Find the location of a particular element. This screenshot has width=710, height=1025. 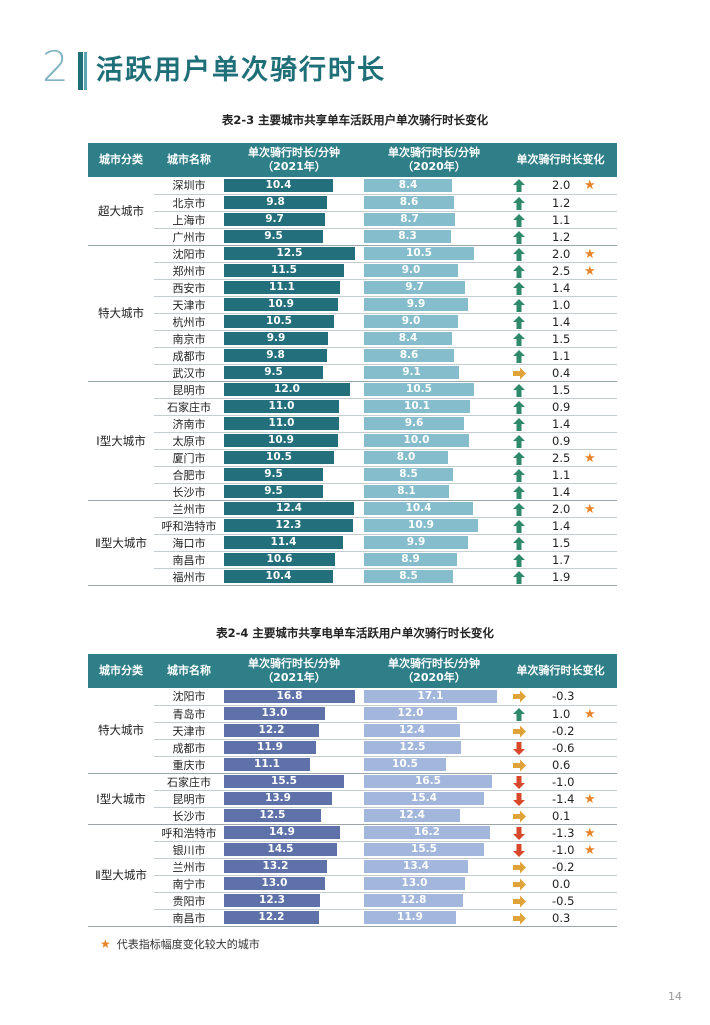

bar-2020: 9.9 is located at coordinates (416, 542).